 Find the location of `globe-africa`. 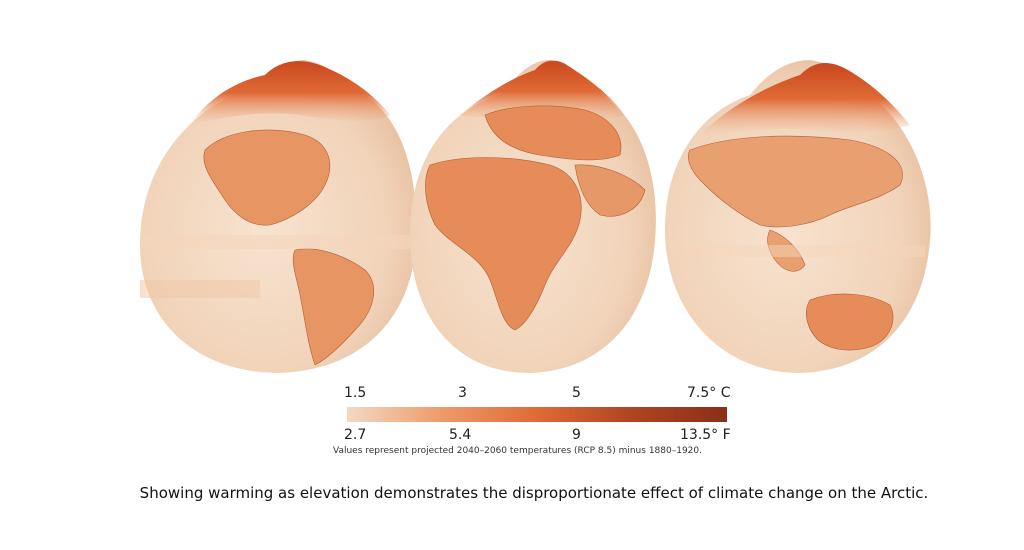

globe-africa is located at coordinates (533, 216).